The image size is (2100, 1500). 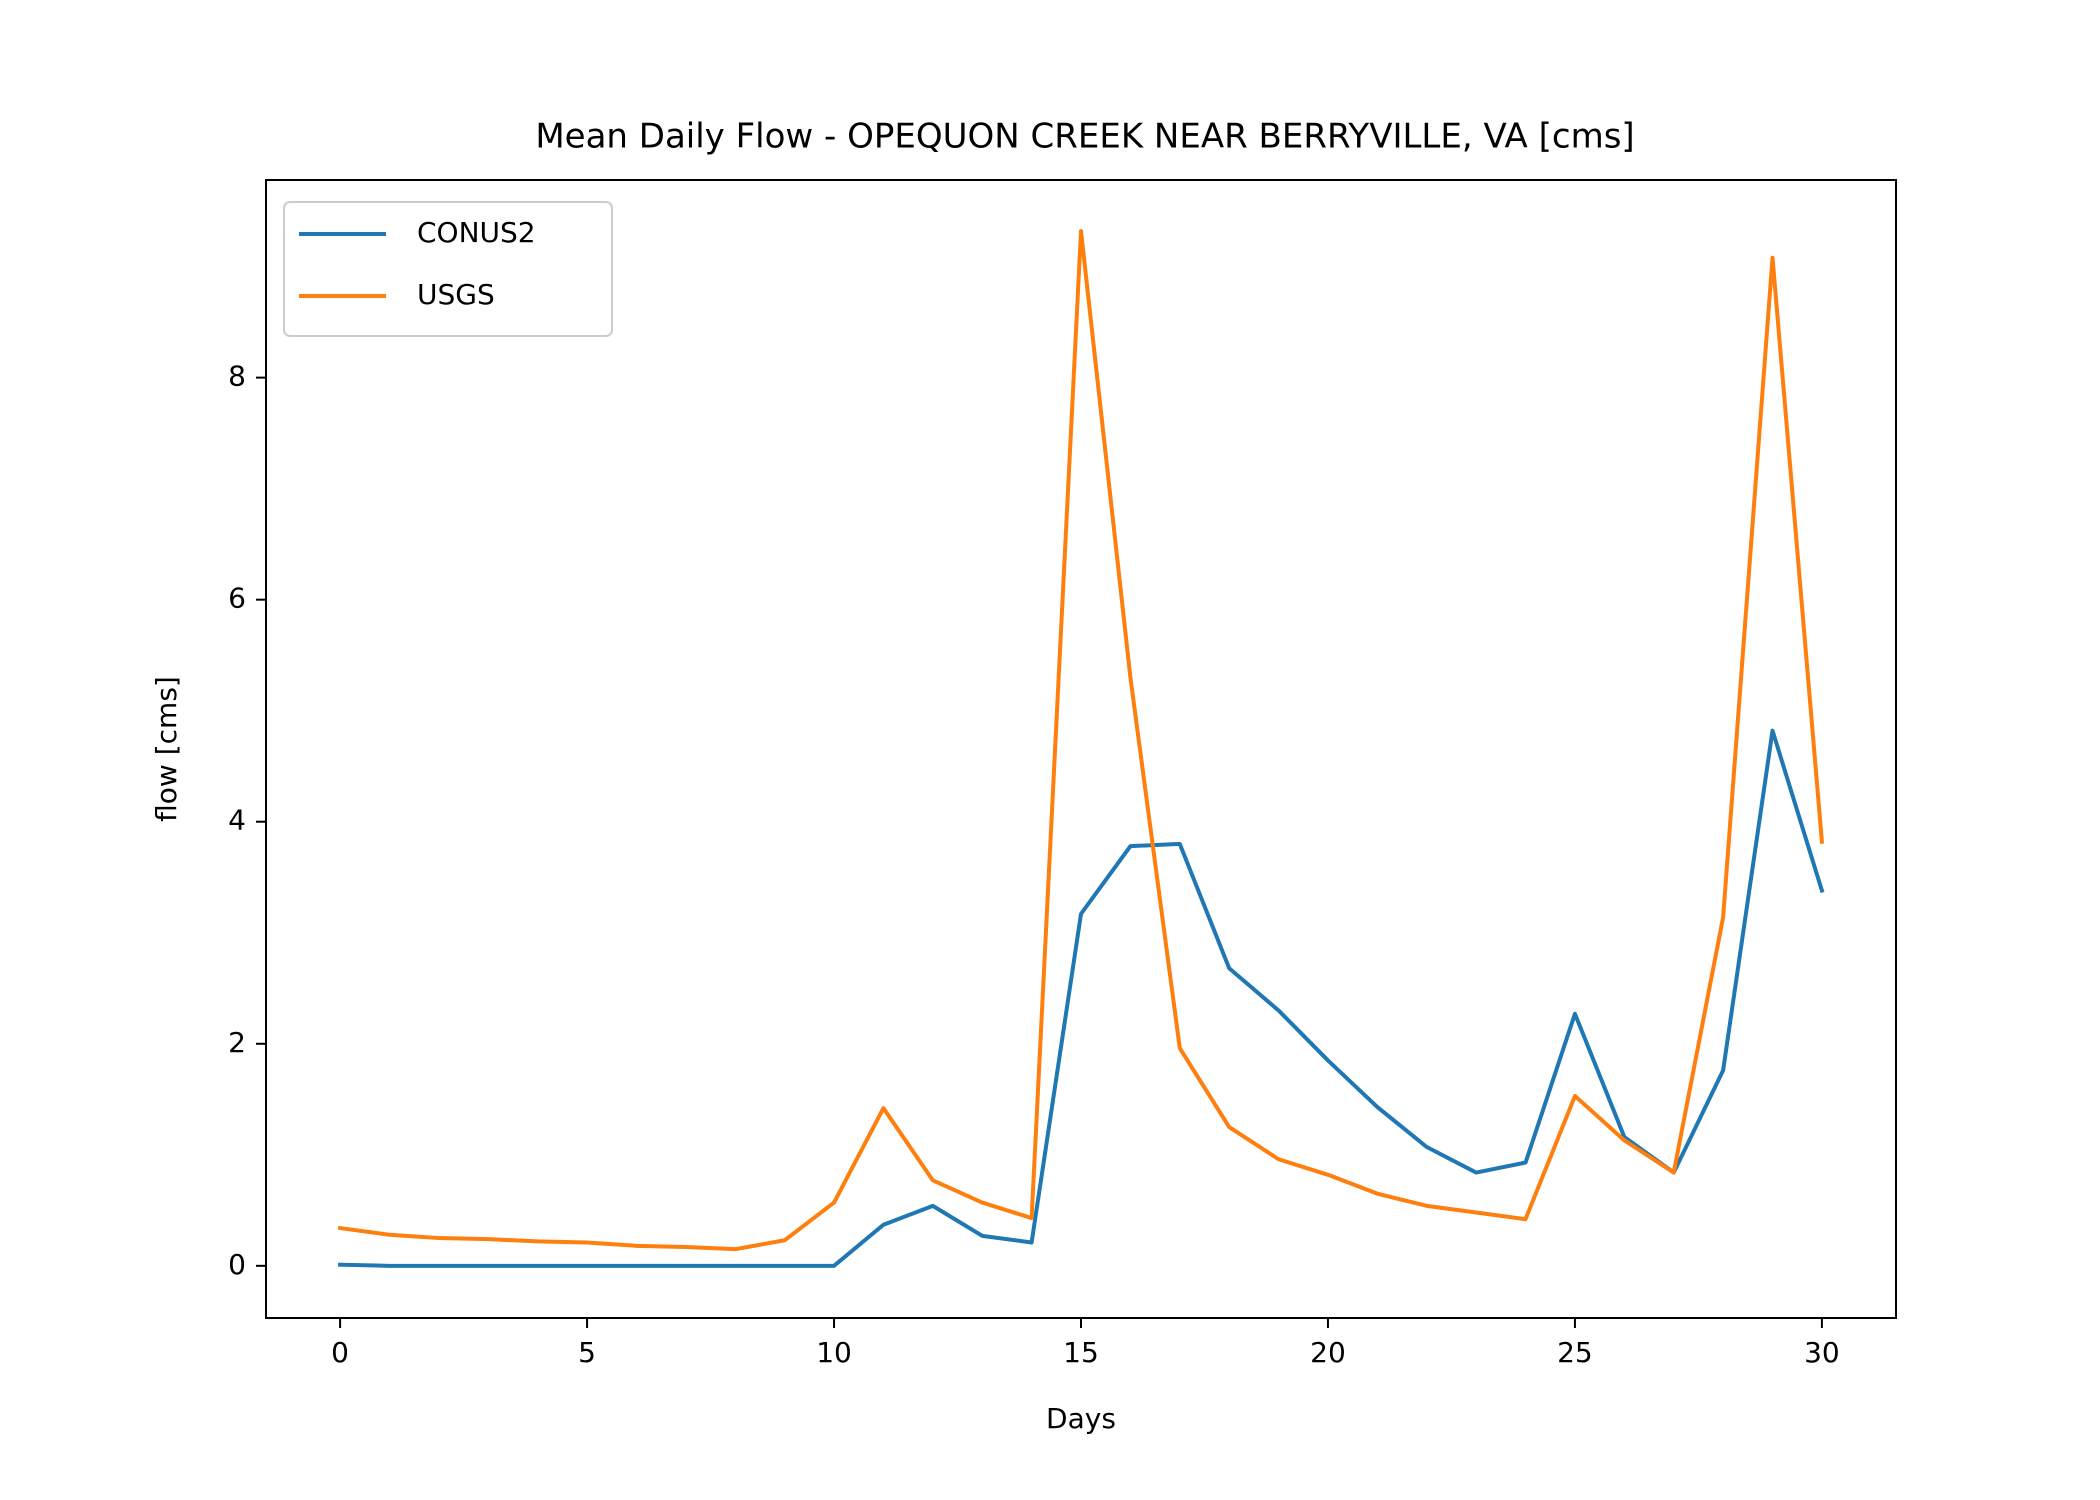 What do you see at coordinates (237, 820) in the screenshot?
I see `y-tick-label: 4` at bounding box center [237, 820].